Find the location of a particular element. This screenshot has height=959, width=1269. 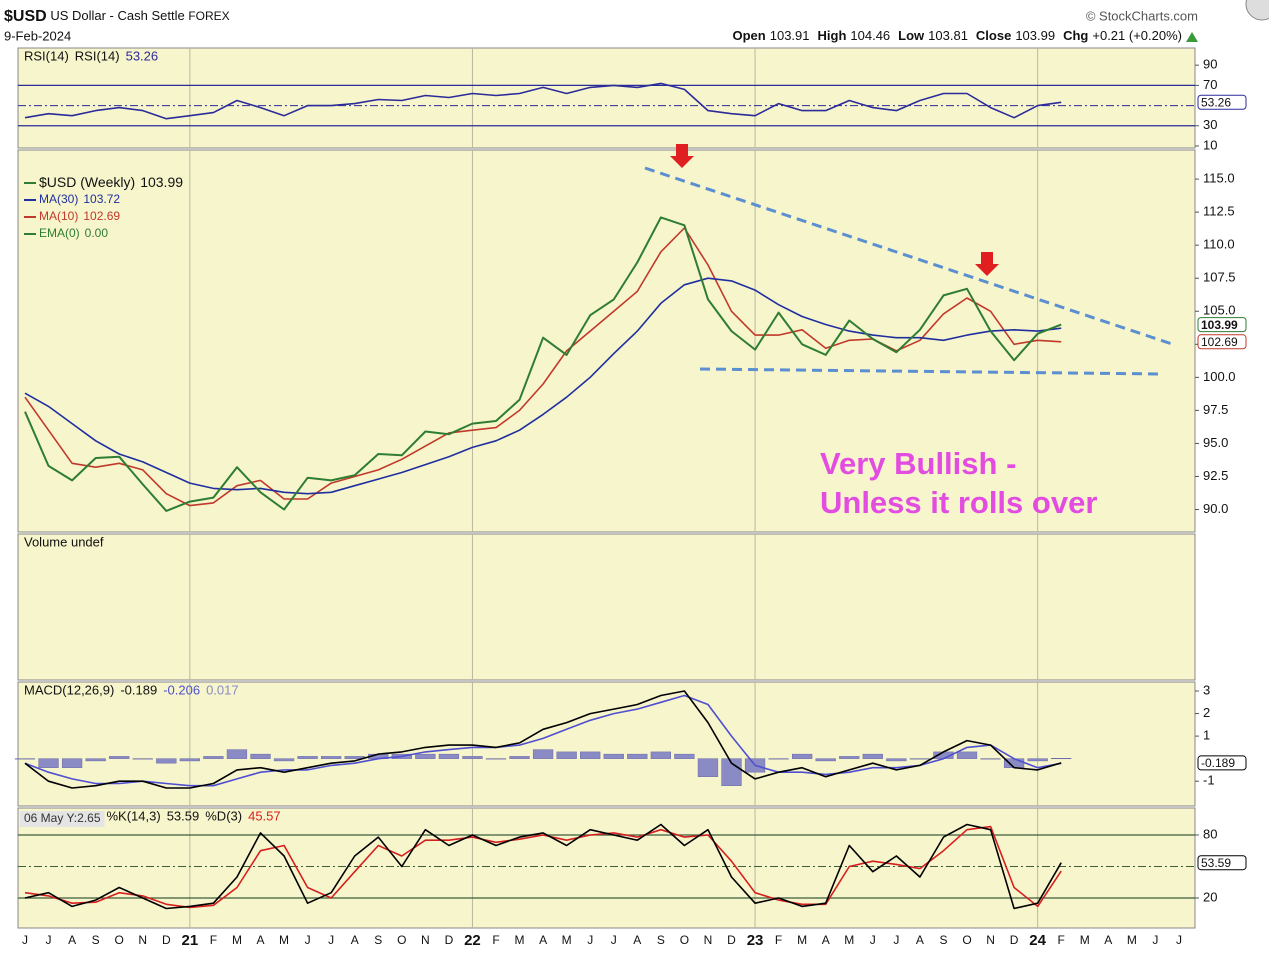

x-tick-label: O is located at coordinates (966, 940).